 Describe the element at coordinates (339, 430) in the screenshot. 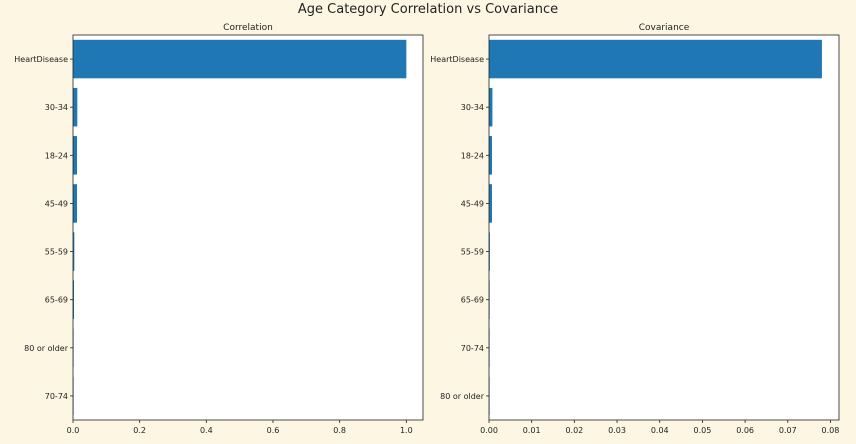

I see `x-tick-label: 0.8` at that location.